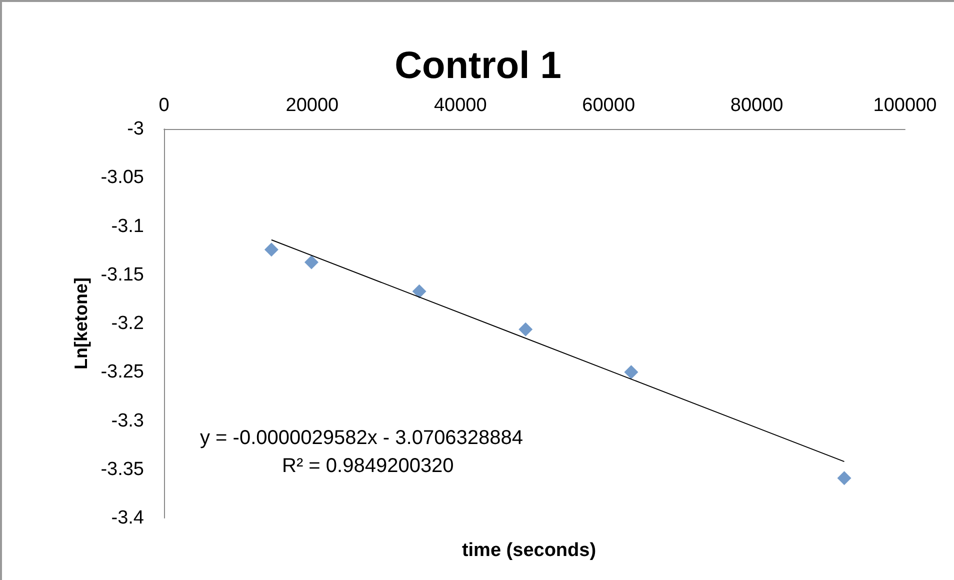  What do you see at coordinates (609, 105) in the screenshot?
I see `x-tick-label: 60000` at bounding box center [609, 105].